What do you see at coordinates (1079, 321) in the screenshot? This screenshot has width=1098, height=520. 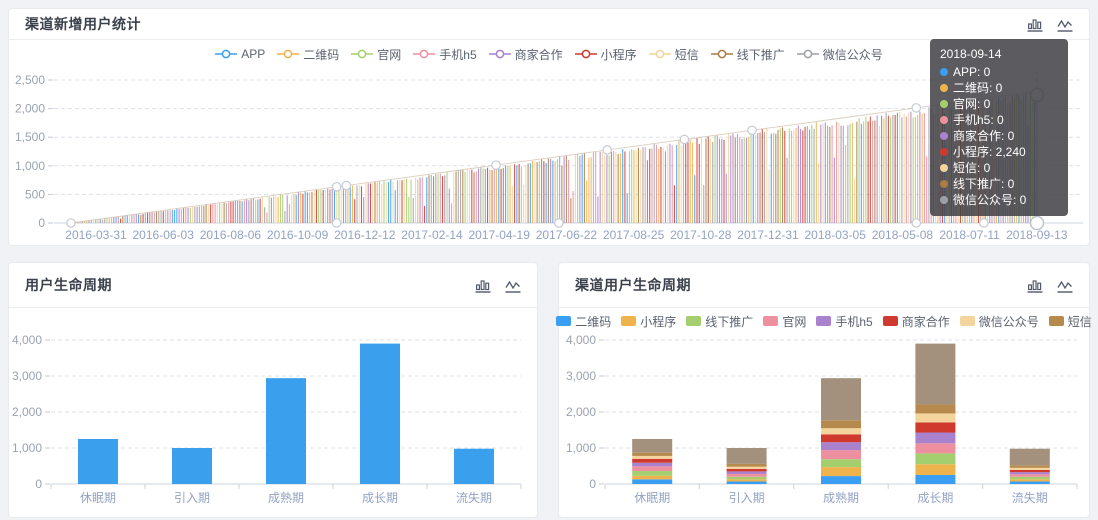 I see `legend-label: 短信` at bounding box center [1079, 321].